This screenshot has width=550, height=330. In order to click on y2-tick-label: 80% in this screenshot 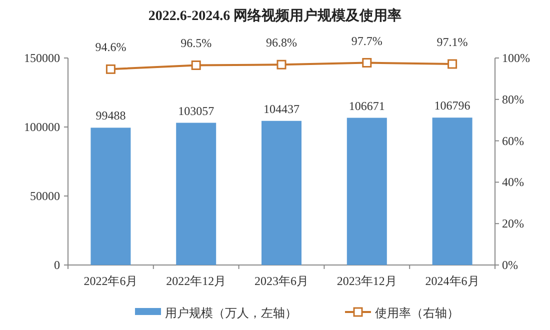, I will do `click(513, 99)`.